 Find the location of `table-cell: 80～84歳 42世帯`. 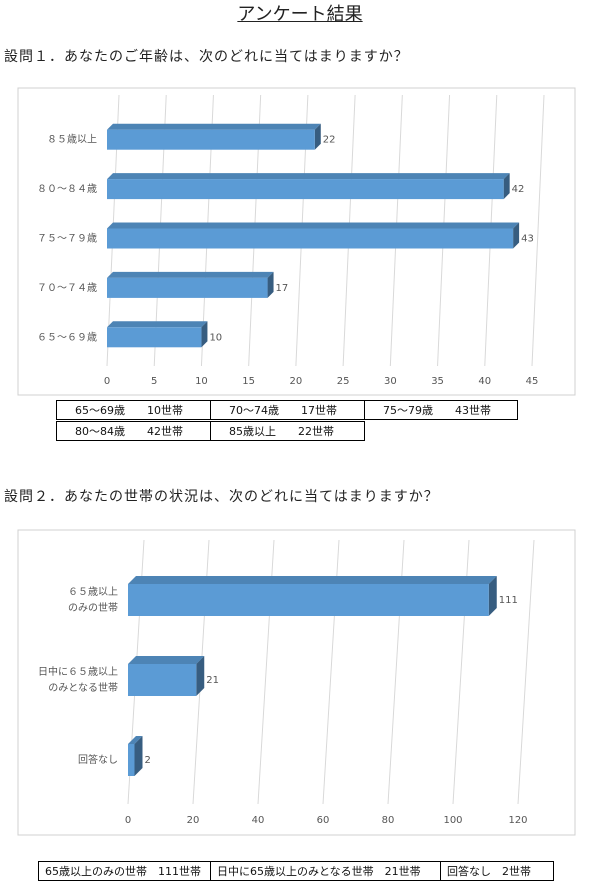

table-cell: 80～84歳 42世帯 is located at coordinates (133, 431).